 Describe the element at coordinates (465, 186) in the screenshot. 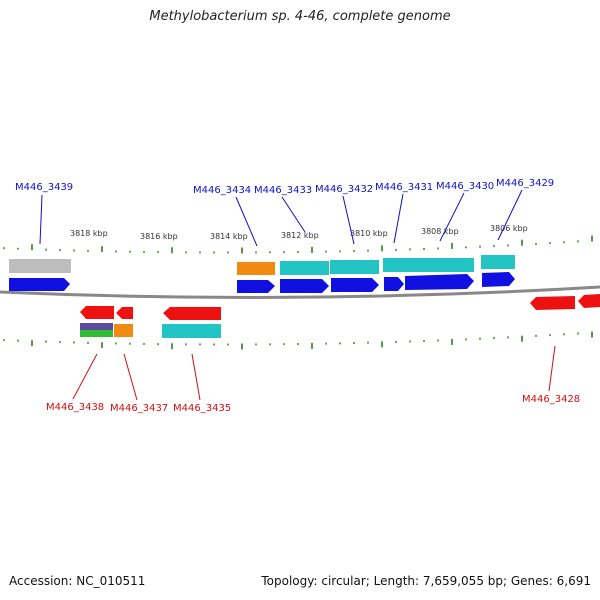

I see `gene-label-3430: M446_3430` at that location.